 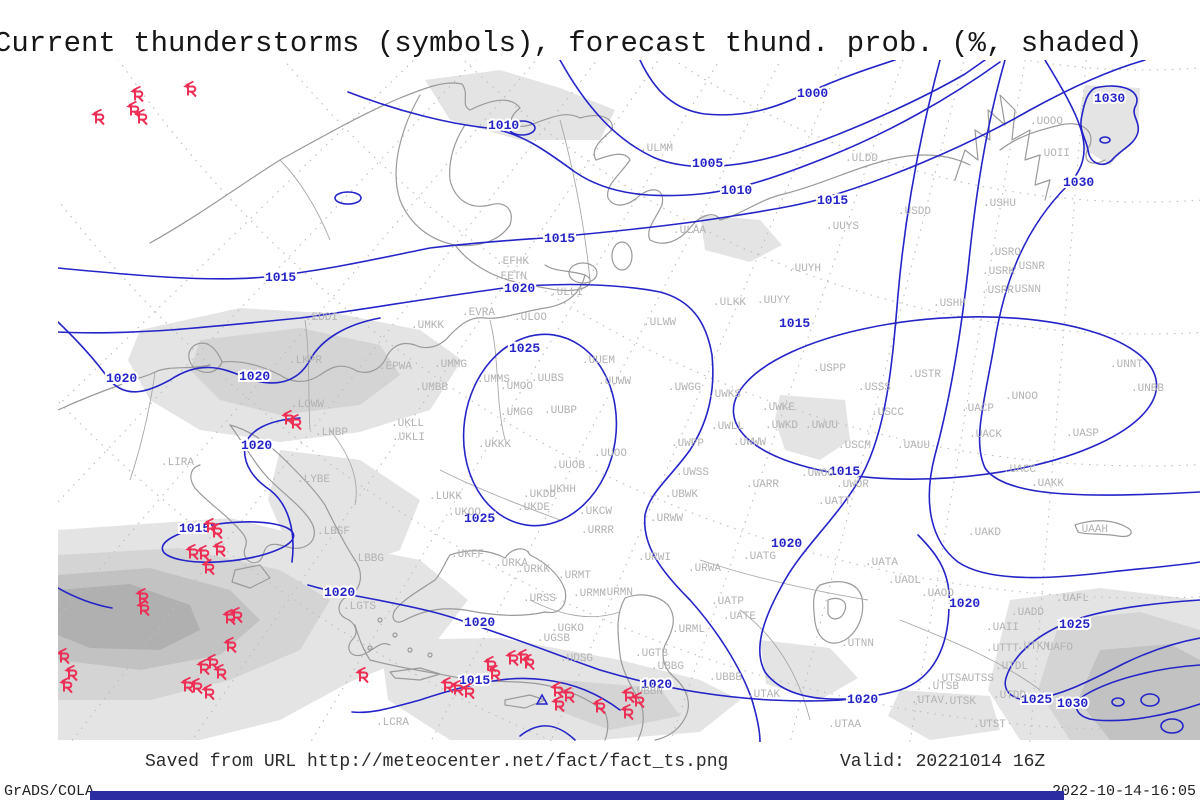 I want to click on station-label: .USRO, so click(x=1004, y=253).